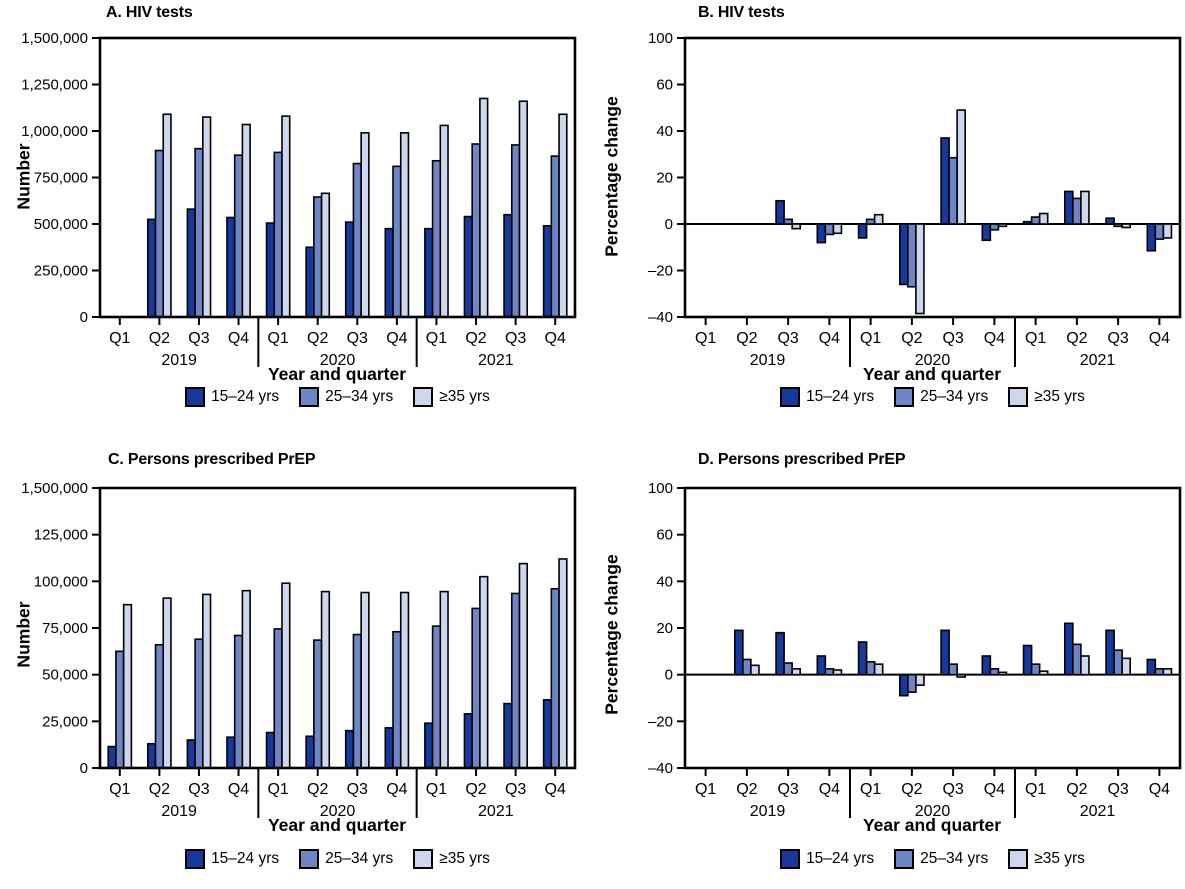  What do you see at coordinates (212, 459) in the screenshot?
I see `panel-c-title: C. Persons prescribed PrEP` at bounding box center [212, 459].